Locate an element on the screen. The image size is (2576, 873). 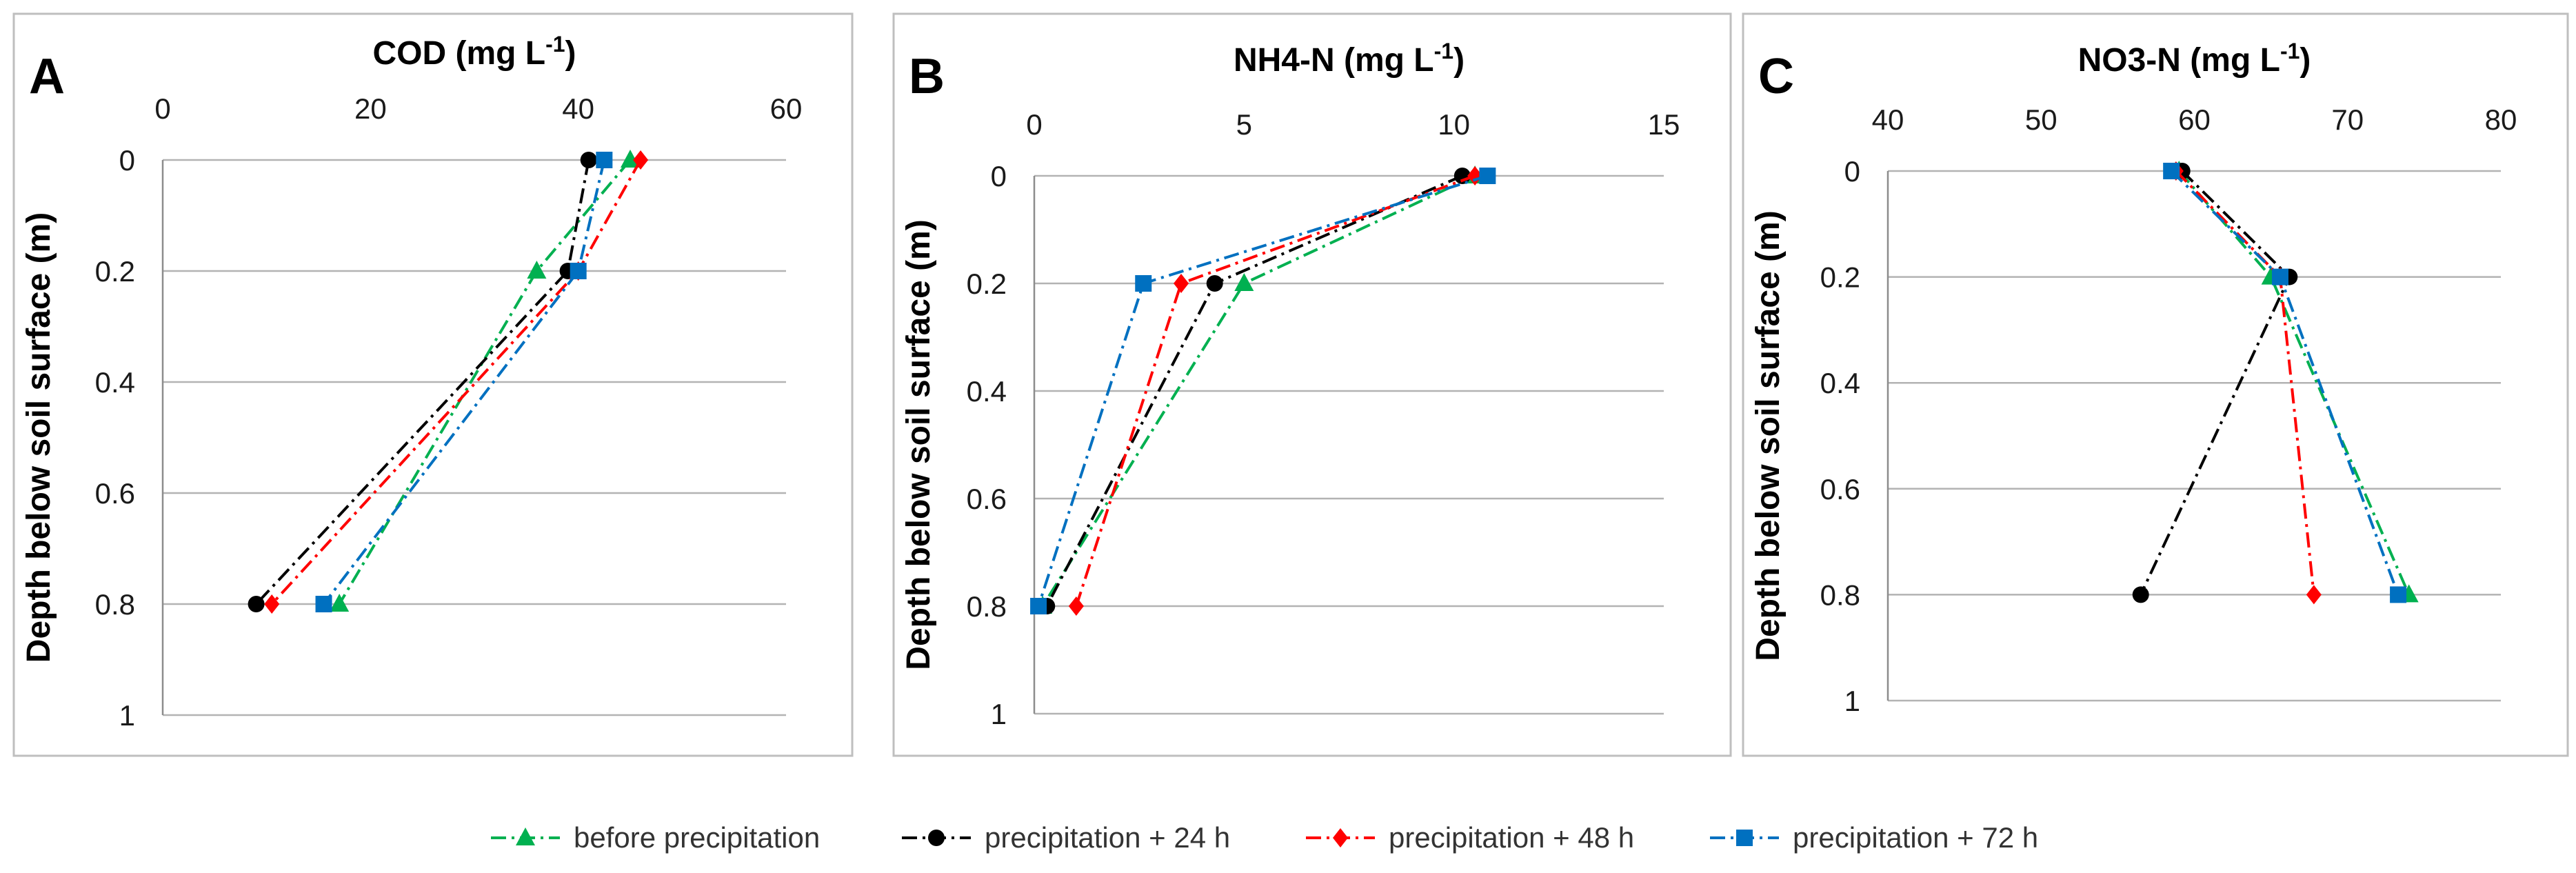
legend-item: precipitation + 72 h is located at coordinates (1874, 837).